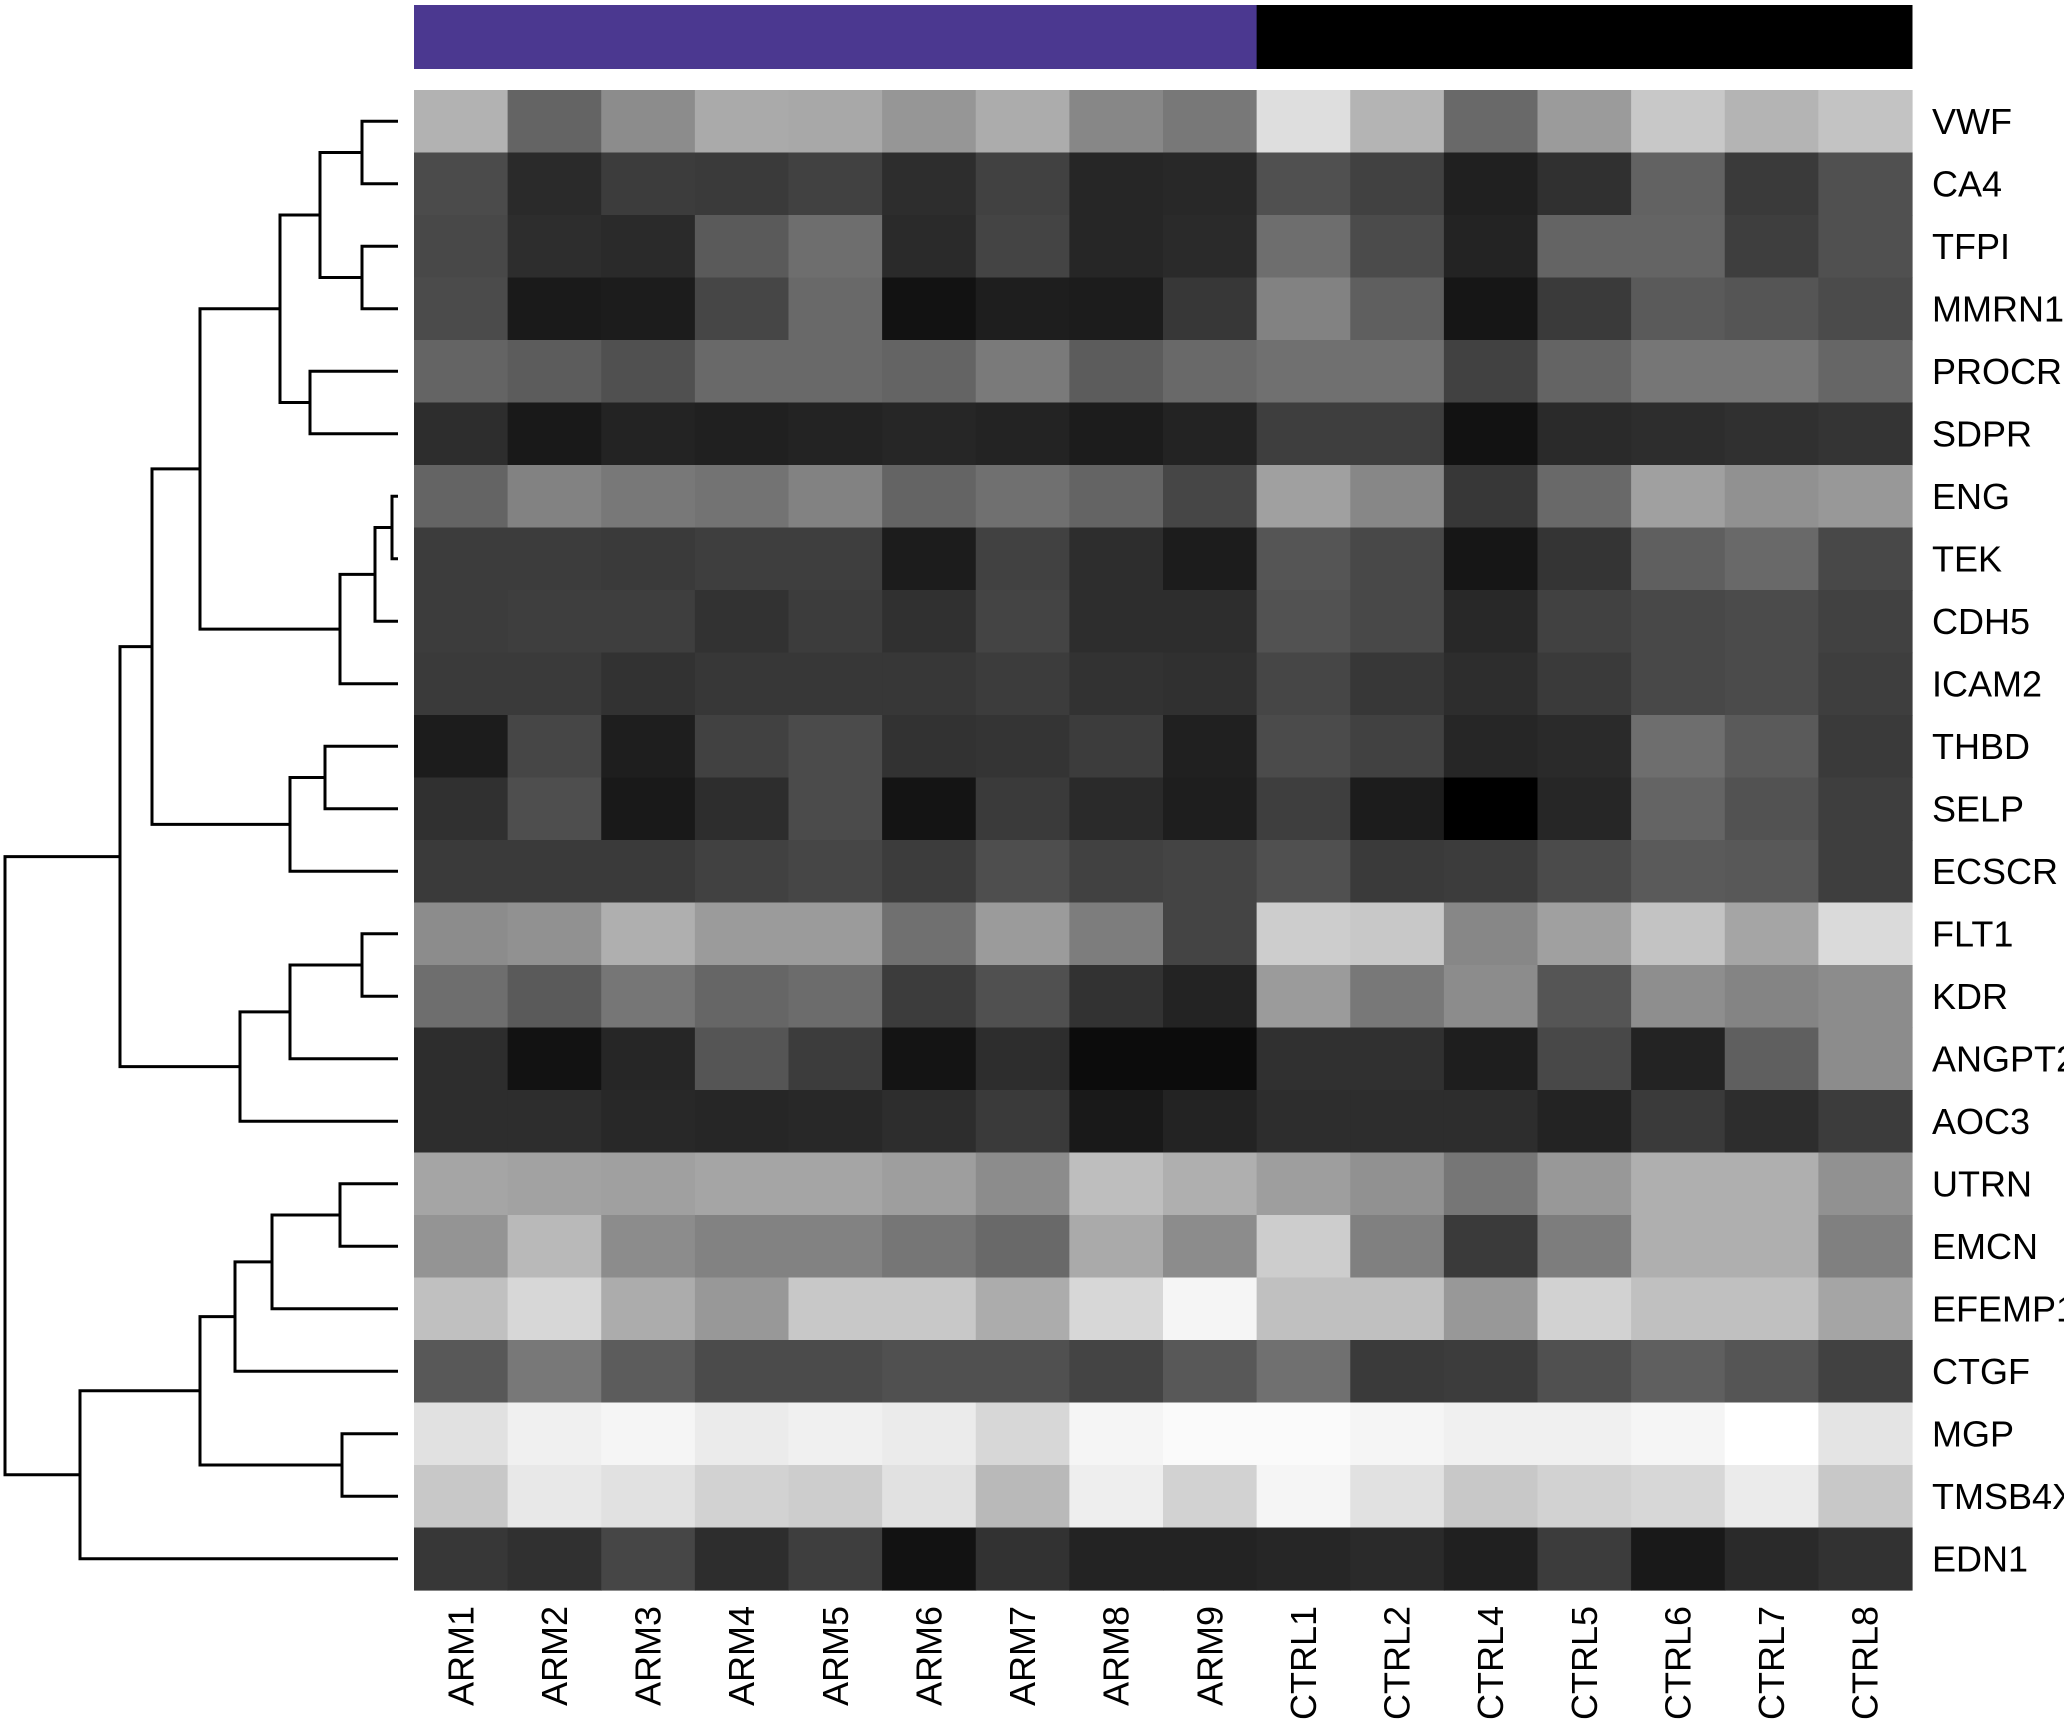  I want to click on heat-cell-kdr-arm3, so click(648, 997).